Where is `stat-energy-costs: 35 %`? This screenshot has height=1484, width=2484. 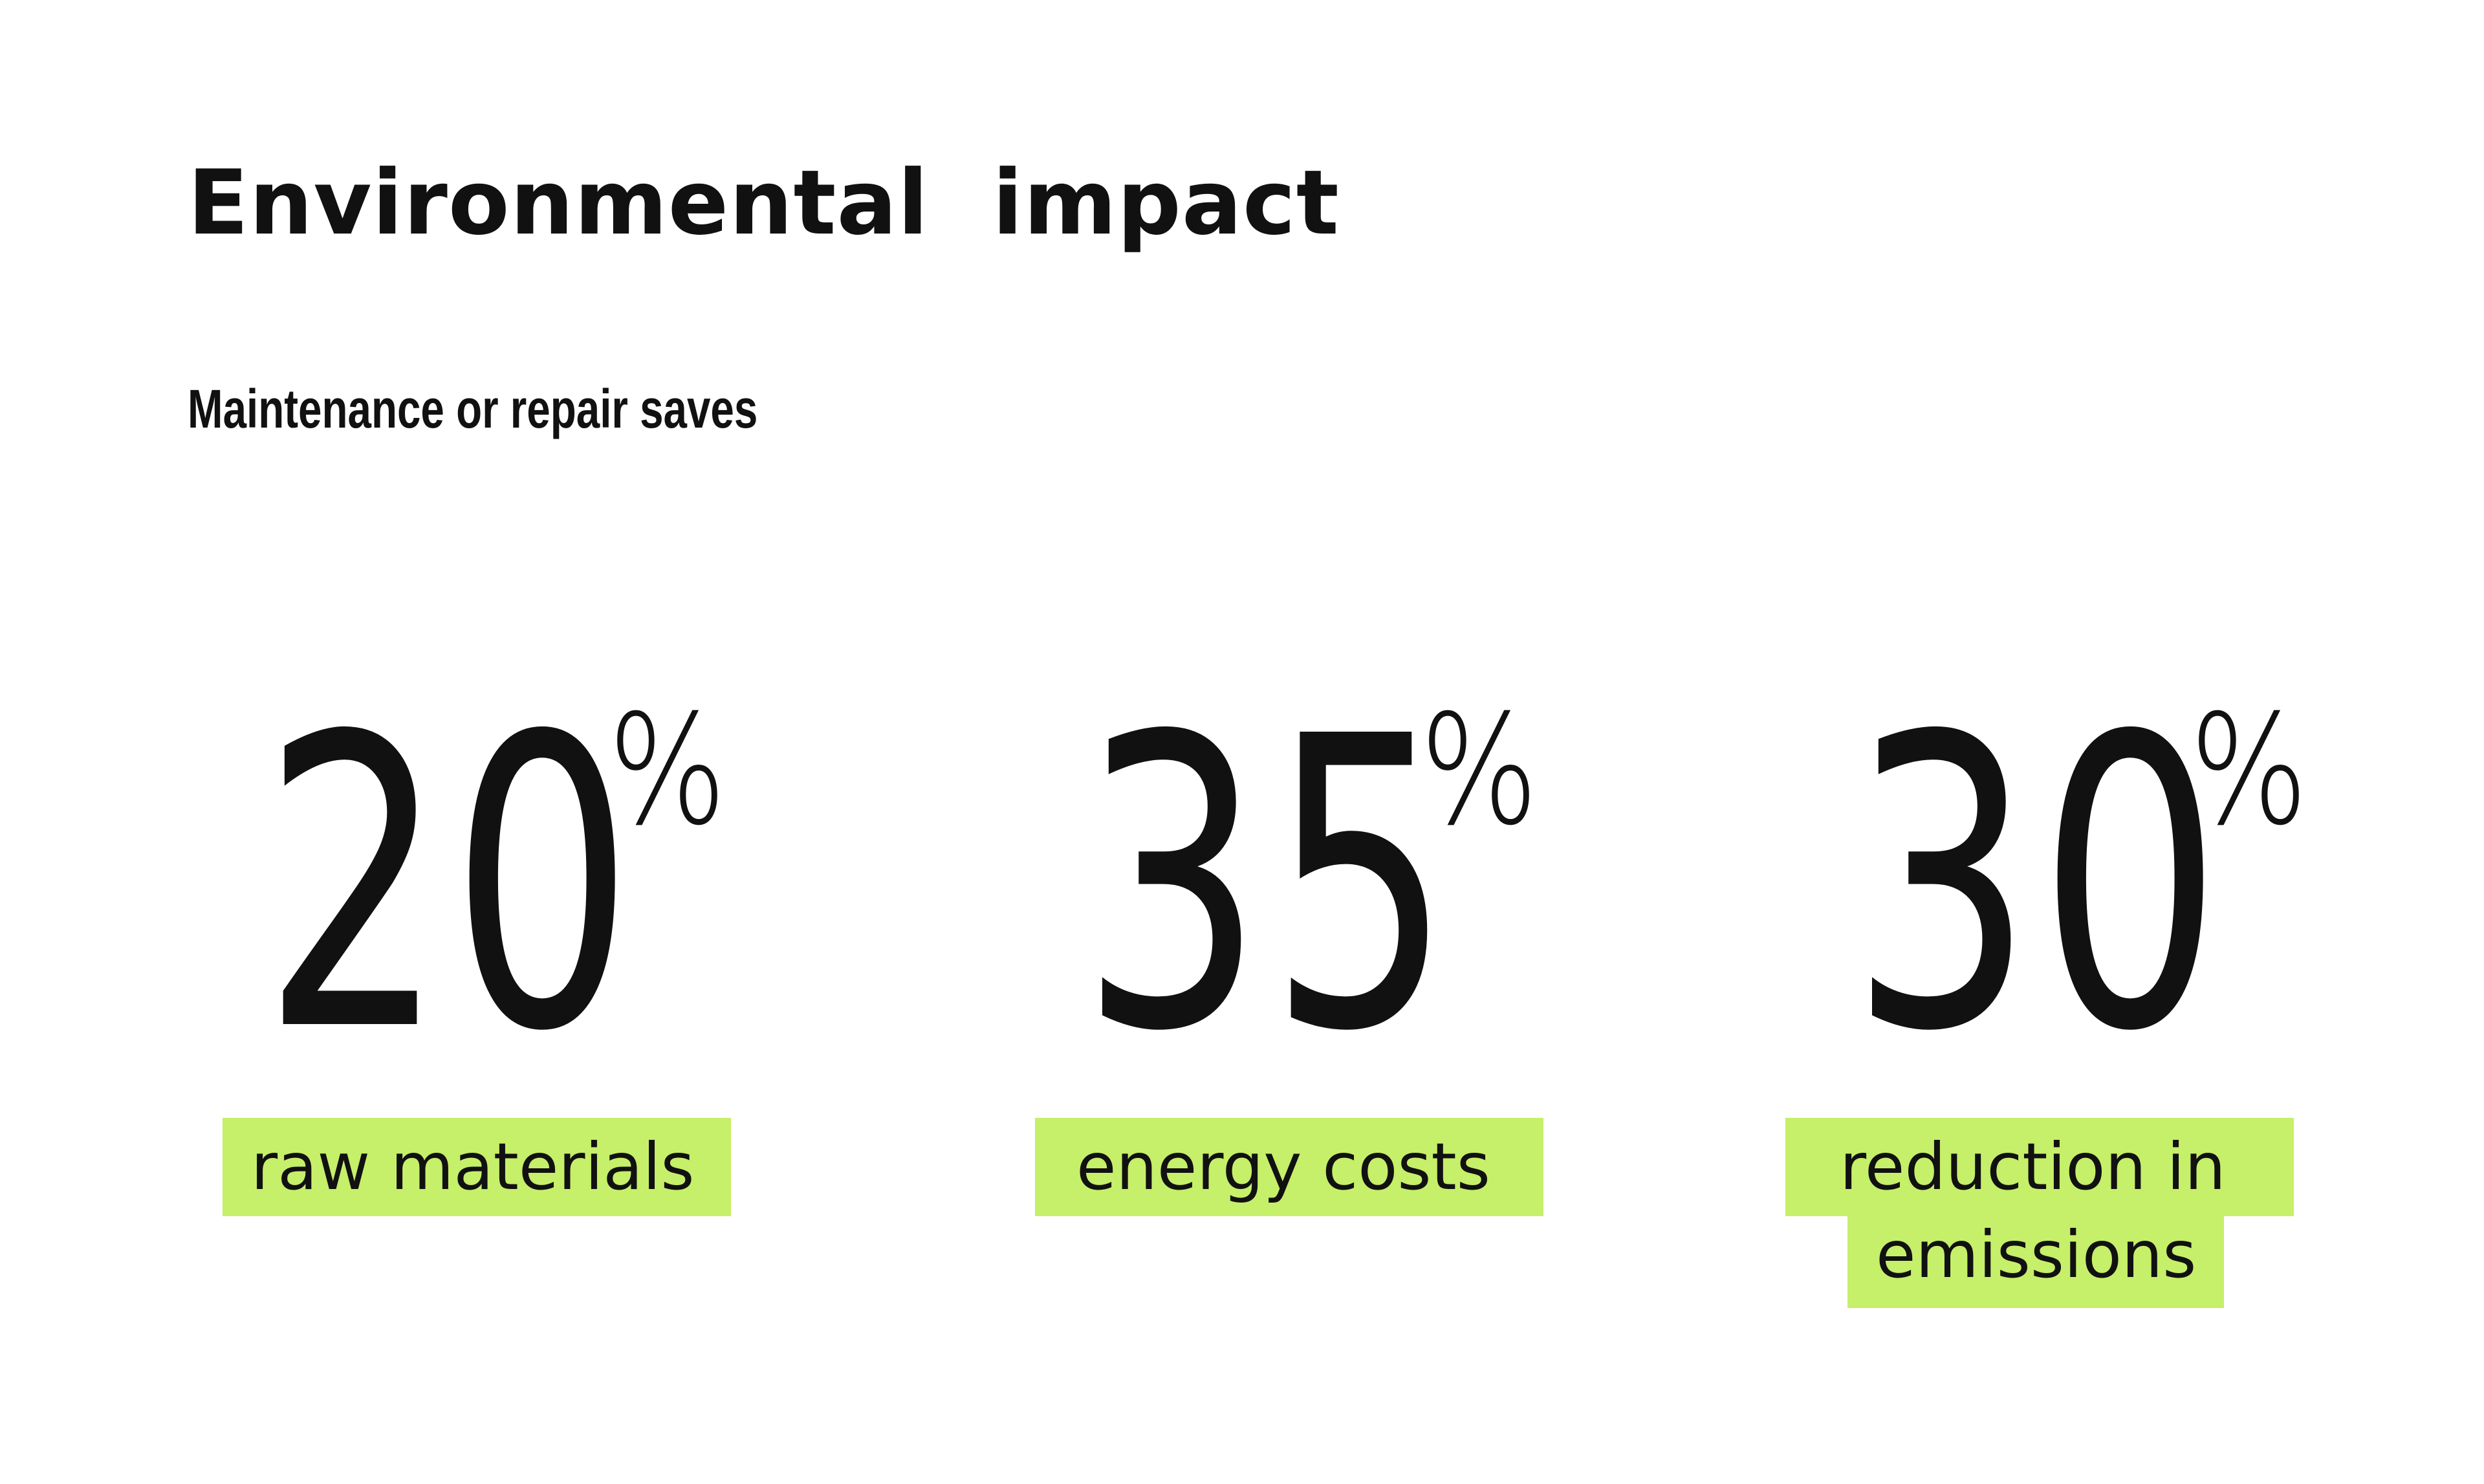 stat-energy-costs: 35 % is located at coordinates (1403, 884).